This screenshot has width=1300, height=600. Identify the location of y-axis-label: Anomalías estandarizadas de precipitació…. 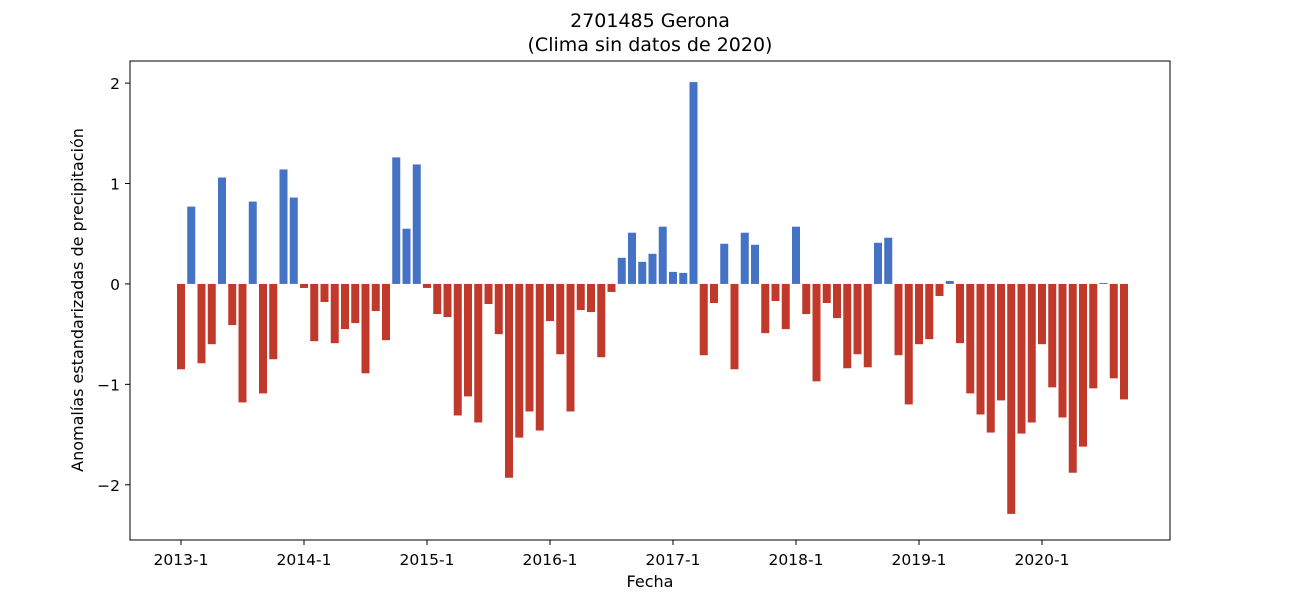
(77, 300).